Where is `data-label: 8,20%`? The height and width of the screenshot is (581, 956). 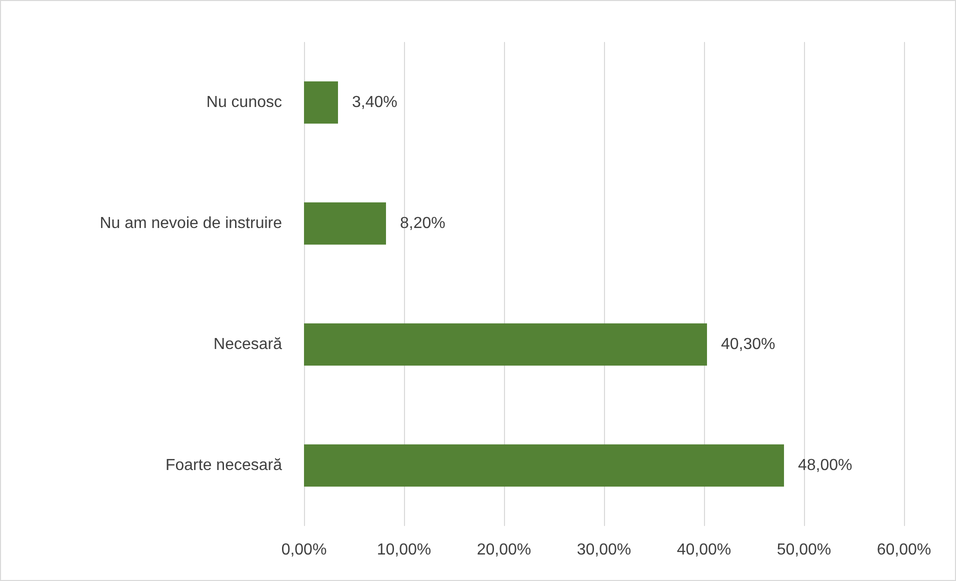
data-label: 8,20% is located at coordinates (423, 223).